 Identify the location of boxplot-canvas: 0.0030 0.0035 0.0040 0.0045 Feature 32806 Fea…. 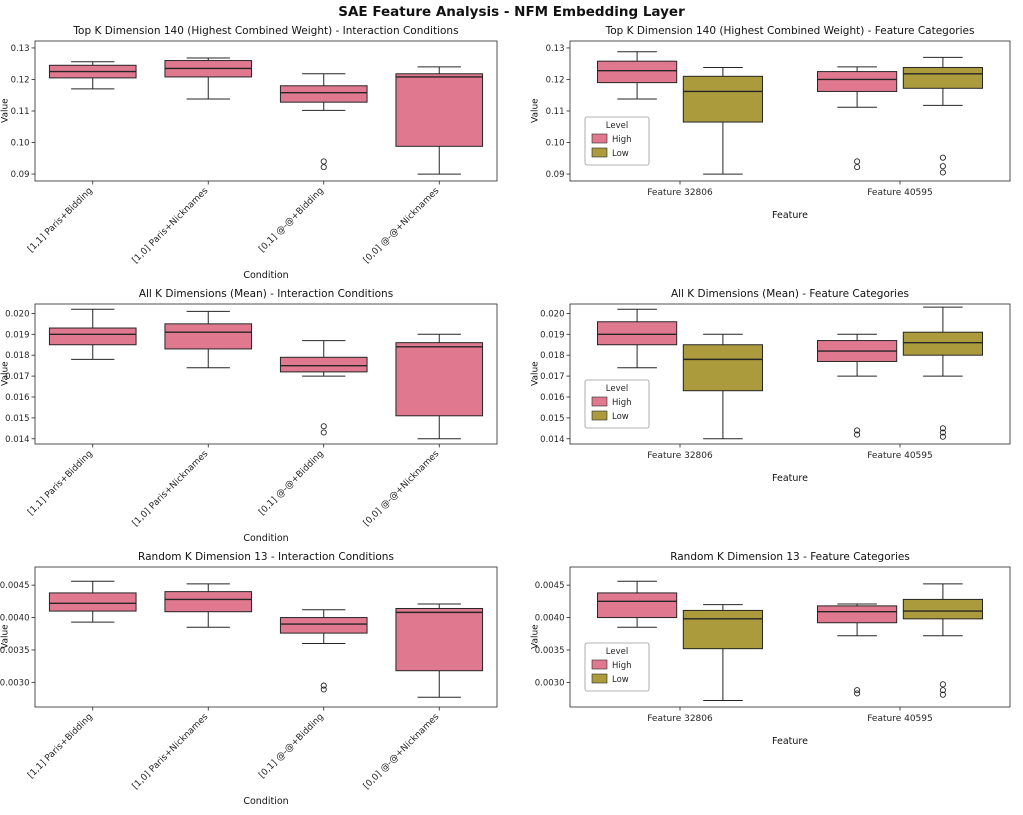
(773, 645).